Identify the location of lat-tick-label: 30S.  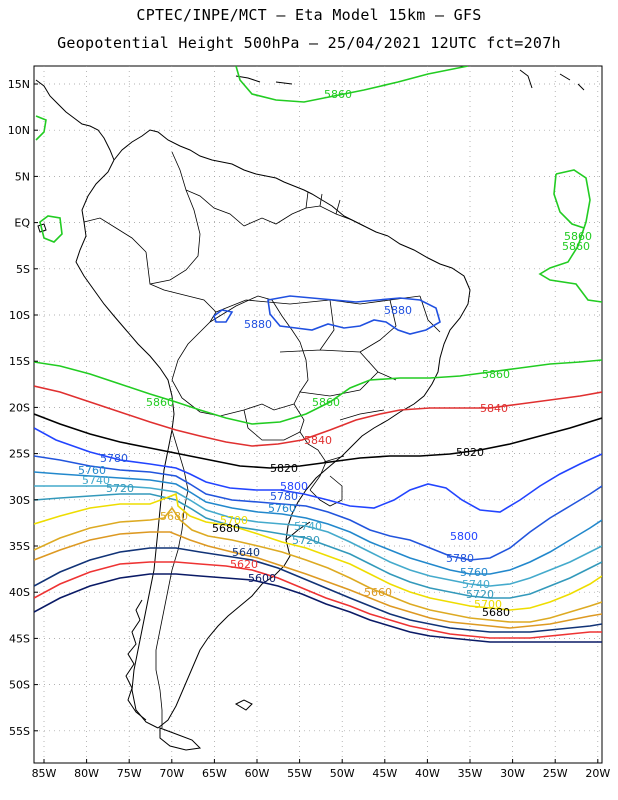
(19, 500).